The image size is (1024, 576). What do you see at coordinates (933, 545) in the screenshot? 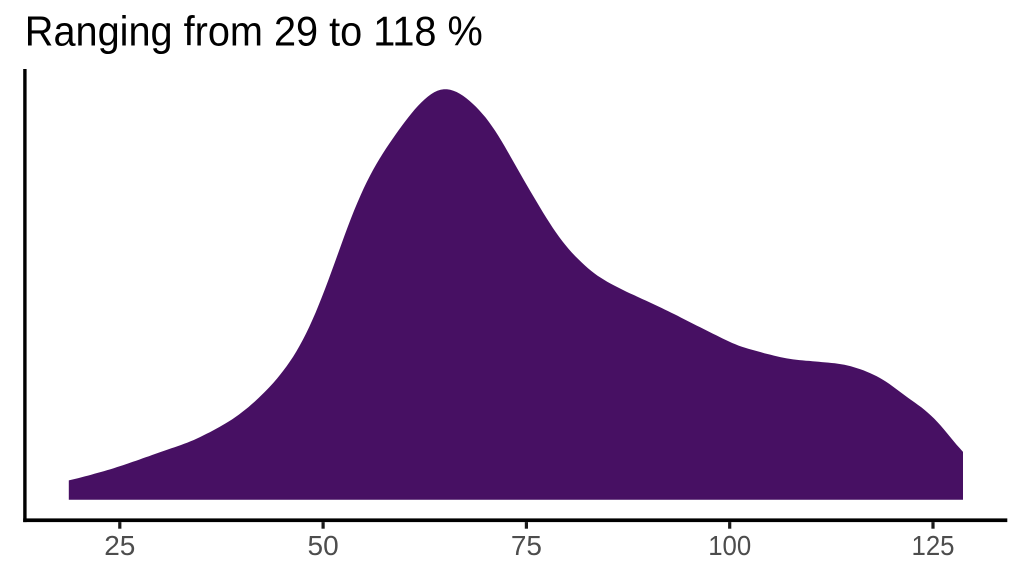
I see `svg-text: 125` at bounding box center [933, 545].